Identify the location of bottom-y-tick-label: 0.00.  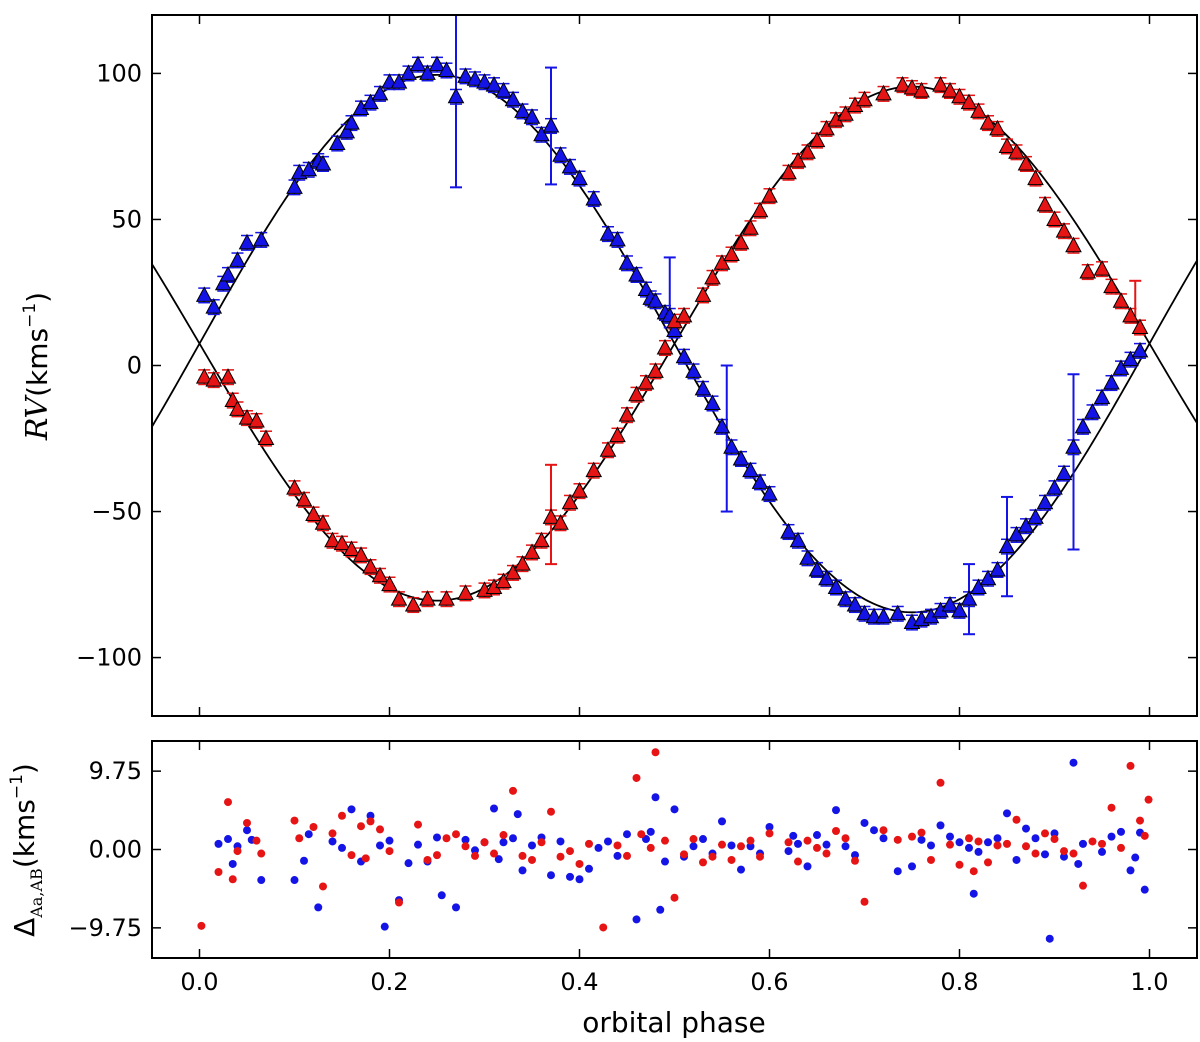
(115, 850).